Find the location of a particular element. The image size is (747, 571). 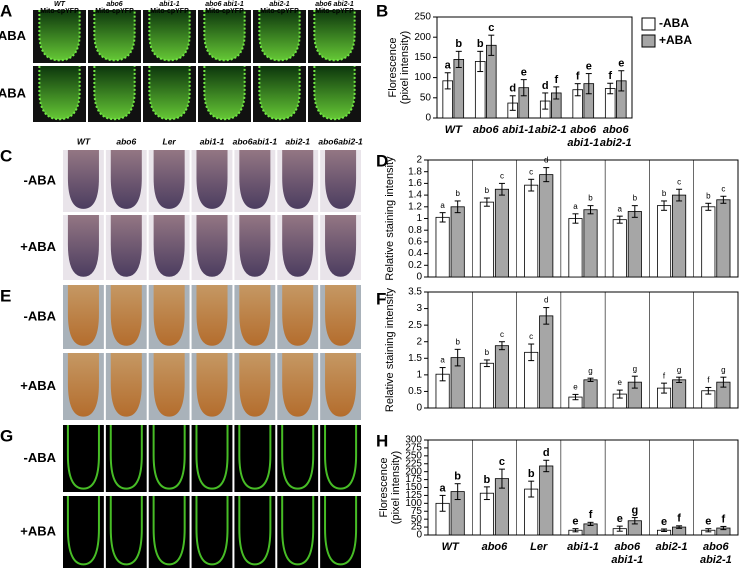

y-tick-label: 1.5 is located at coordinates (415, 358).